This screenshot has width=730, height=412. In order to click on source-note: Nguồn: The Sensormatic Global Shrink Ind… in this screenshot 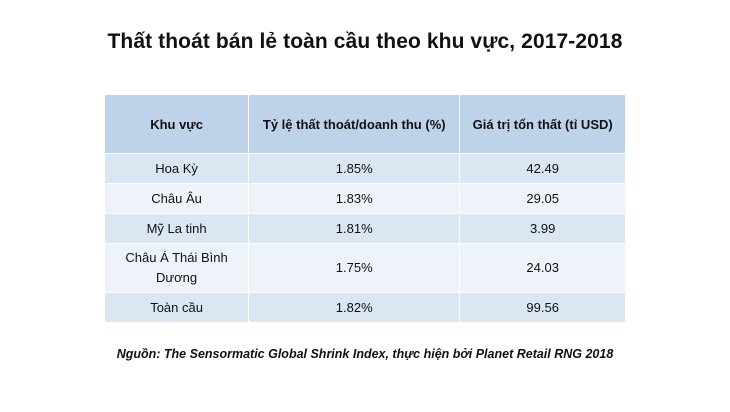, I will do `click(365, 354)`.